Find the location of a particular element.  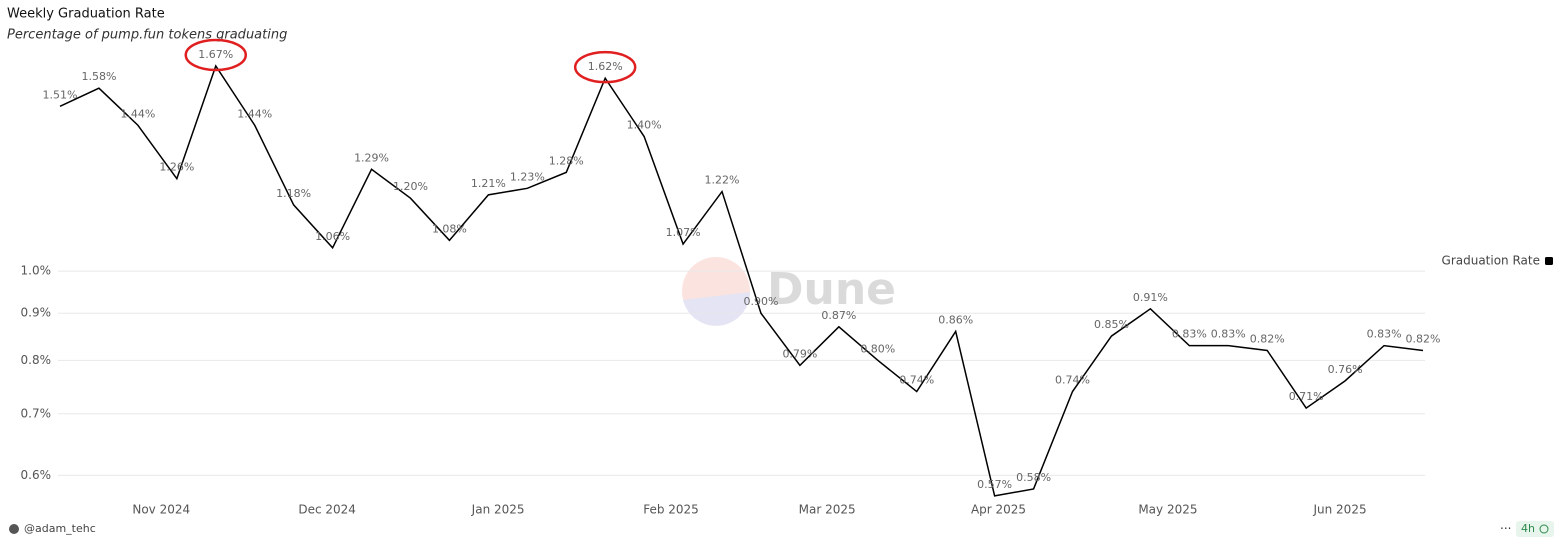

data-label: 0.80% is located at coordinates (877, 348).